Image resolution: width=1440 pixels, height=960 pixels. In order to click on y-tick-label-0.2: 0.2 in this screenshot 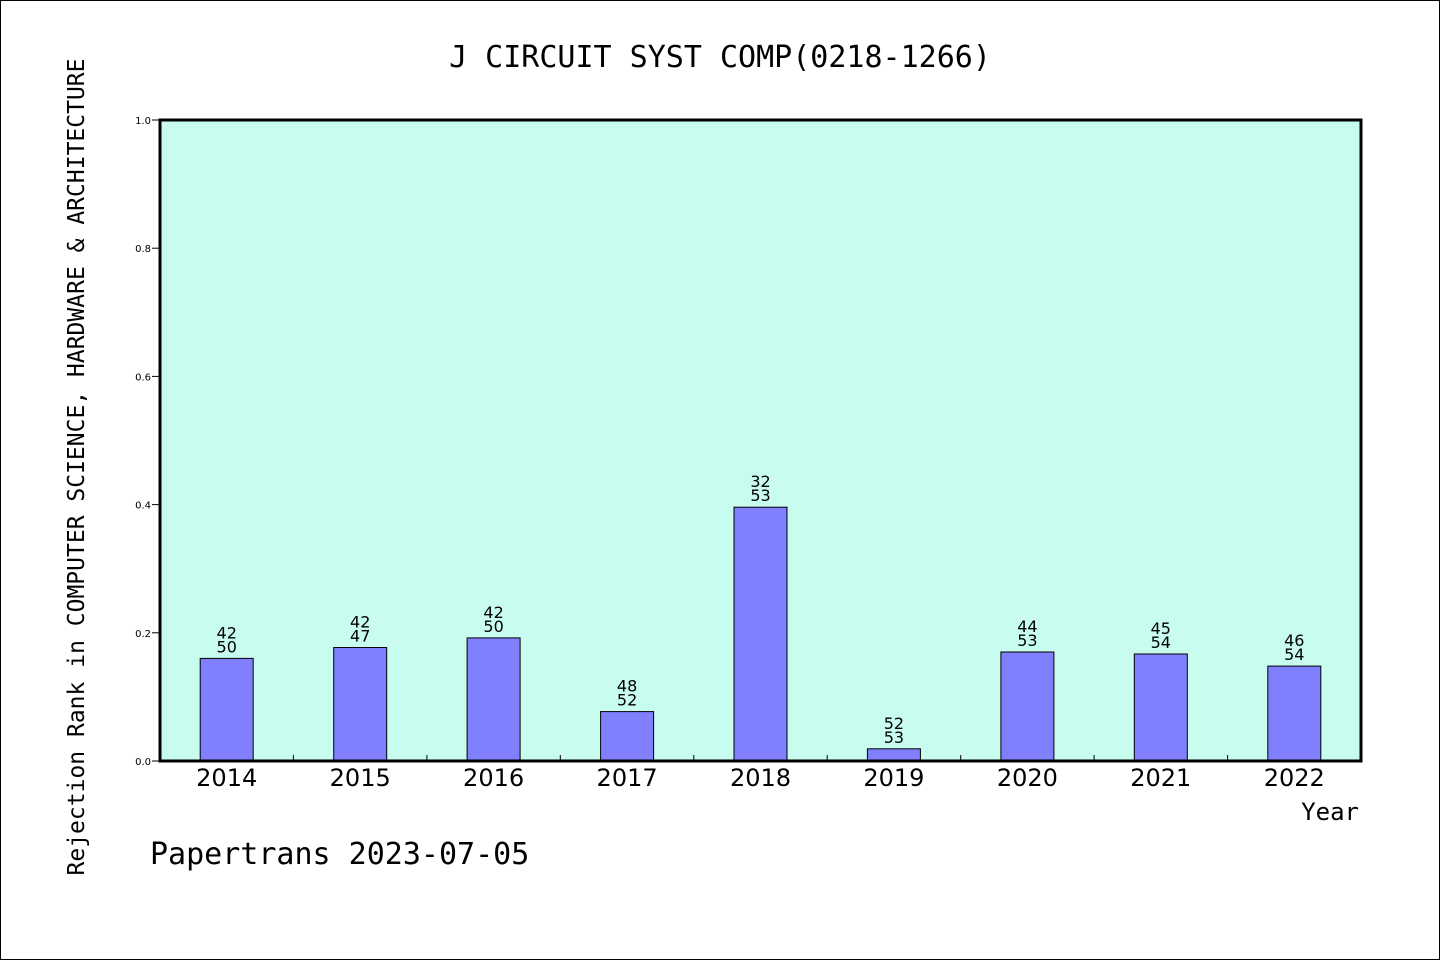, I will do `click(143, 634)`.